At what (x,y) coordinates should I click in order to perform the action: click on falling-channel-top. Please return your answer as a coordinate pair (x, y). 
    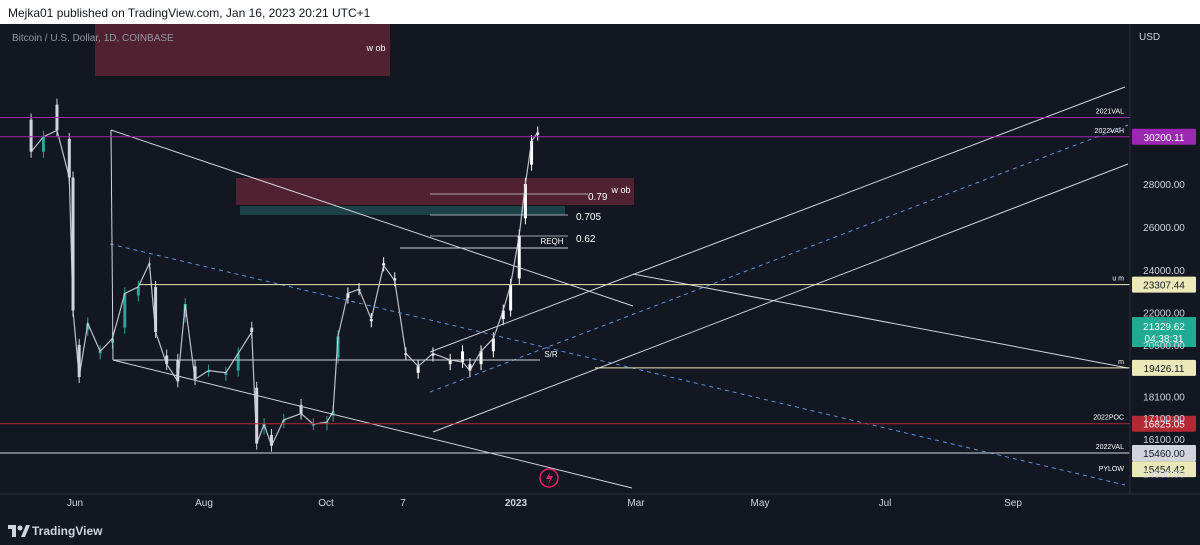
    Looking at the image, I should click on (372, 218).